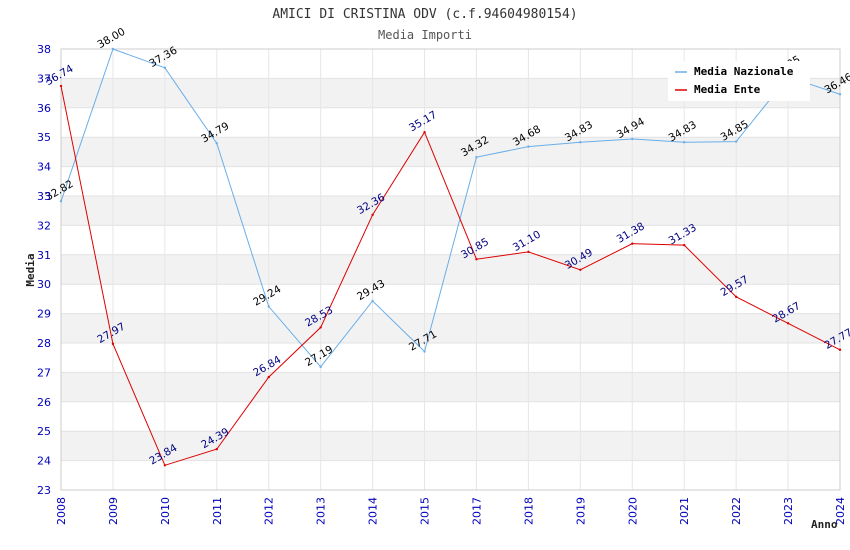 The height and width of the screenshot is (550, 850). What do you see at coordinates (580, 511) in the screenshot?
I see `x-tick-label: 2019` at bounding box center [580, 511].